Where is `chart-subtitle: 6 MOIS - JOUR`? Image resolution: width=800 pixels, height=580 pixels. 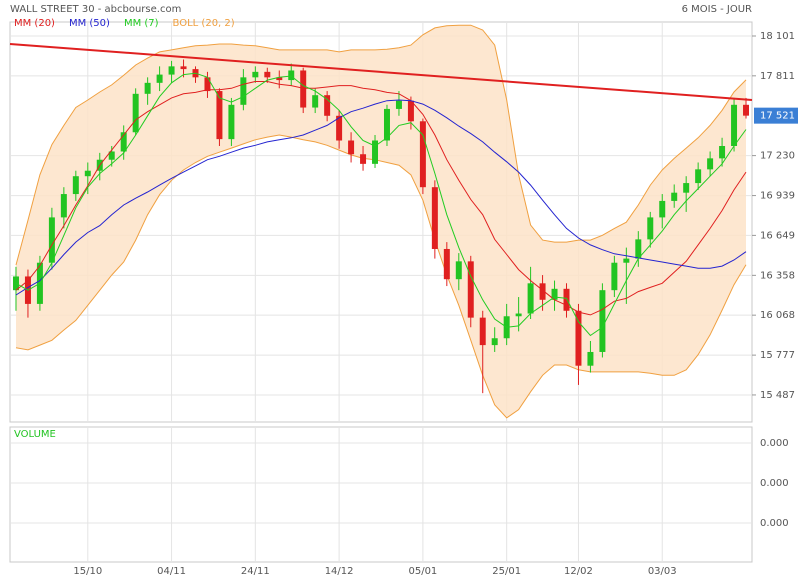 chart-subtitle: 6 MOIS - JOUR is located at coordinates (717, 9).